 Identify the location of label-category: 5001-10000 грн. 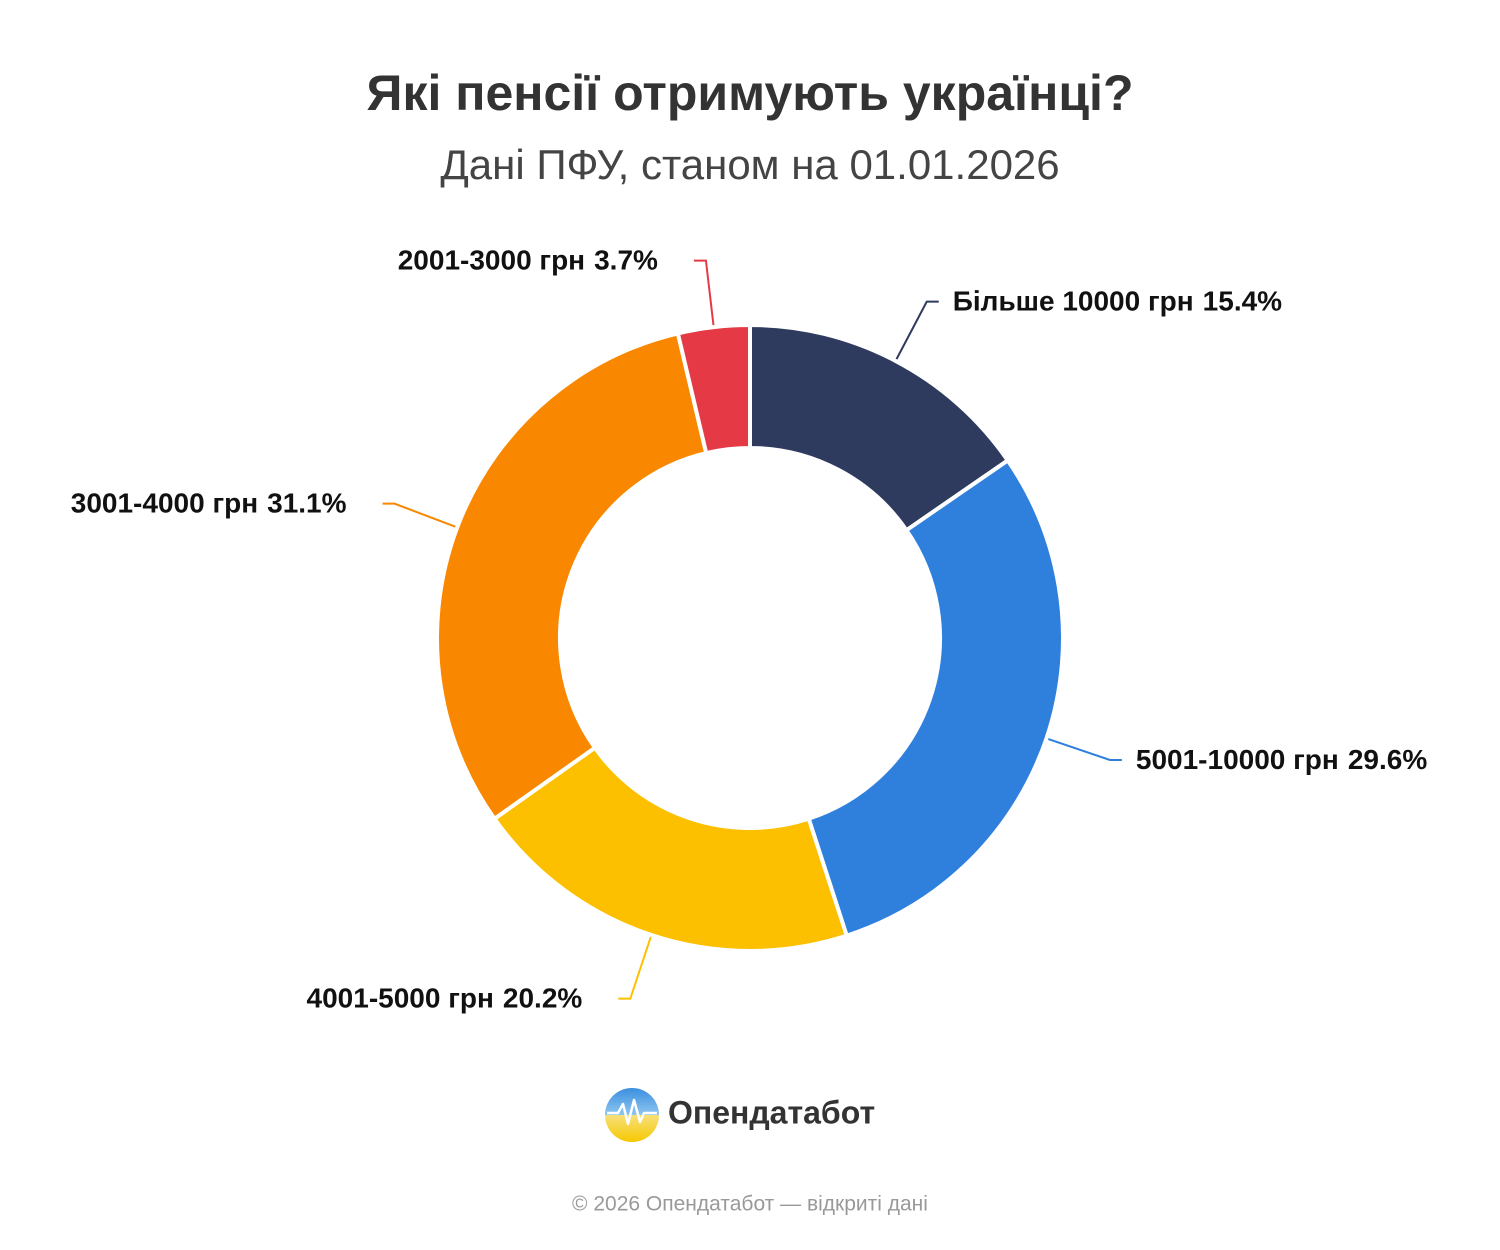
(1237, 759).